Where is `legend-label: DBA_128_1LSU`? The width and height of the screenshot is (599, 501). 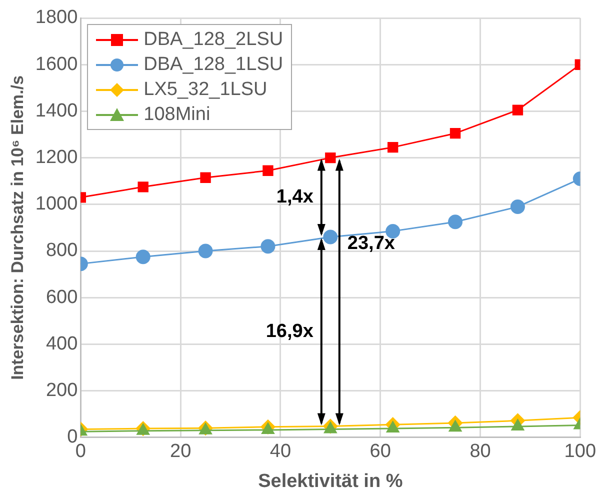
legend-label: DBA_128_1LSU is located at coordinates (214, 65).